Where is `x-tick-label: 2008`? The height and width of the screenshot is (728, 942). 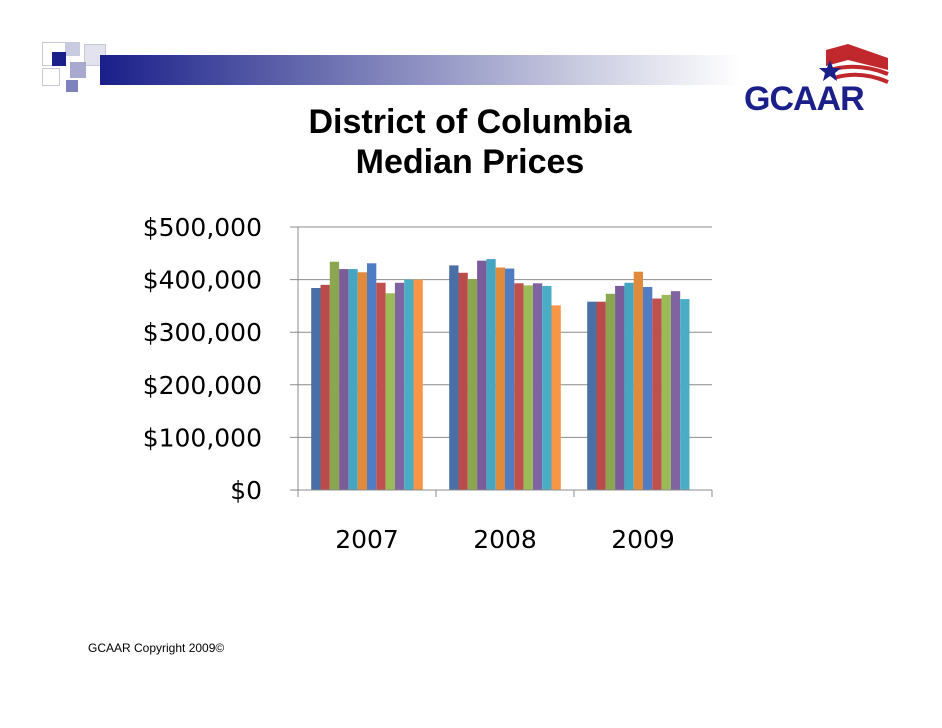 x-tick-label: 2008 is located at coordinates (505, 539).